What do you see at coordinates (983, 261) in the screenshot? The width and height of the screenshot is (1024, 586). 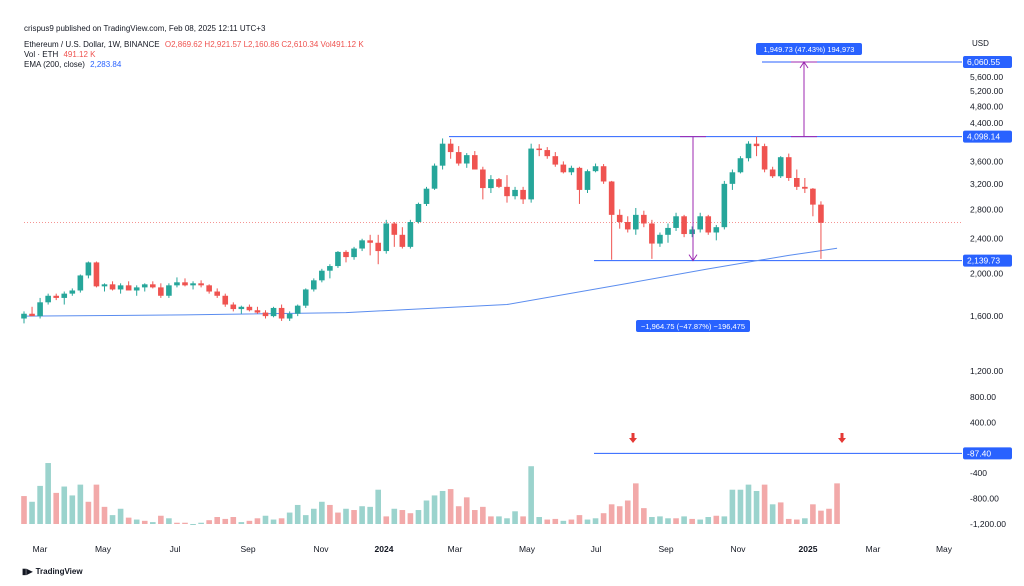 I see `price-level-label-10: 2,139.73` at bounding box center [983, 261].